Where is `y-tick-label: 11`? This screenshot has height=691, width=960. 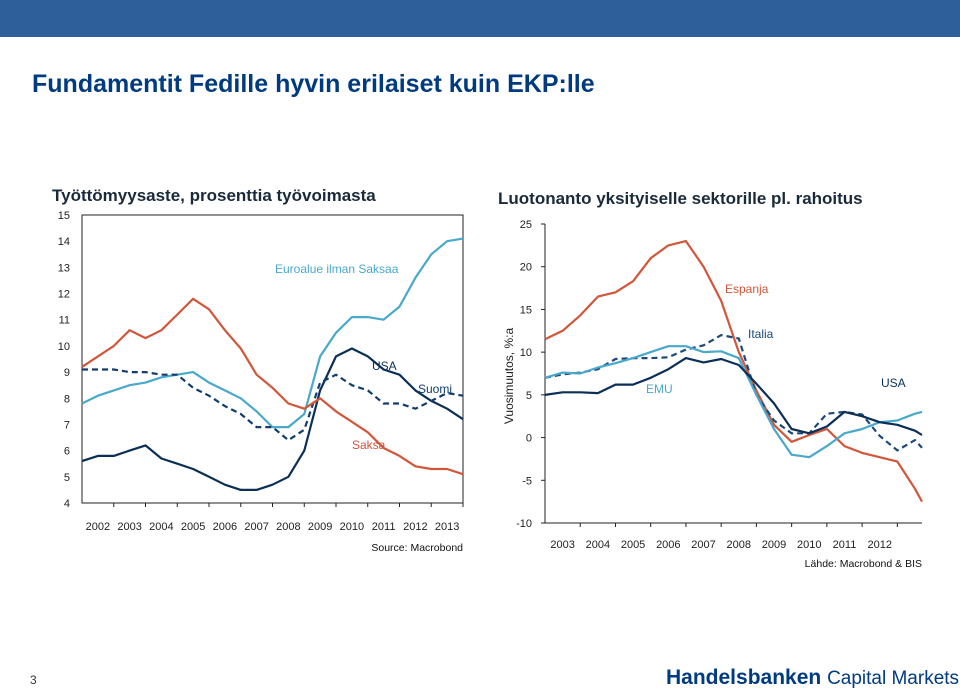
y-tick-label: 11 is located at coordinates (64, 321).